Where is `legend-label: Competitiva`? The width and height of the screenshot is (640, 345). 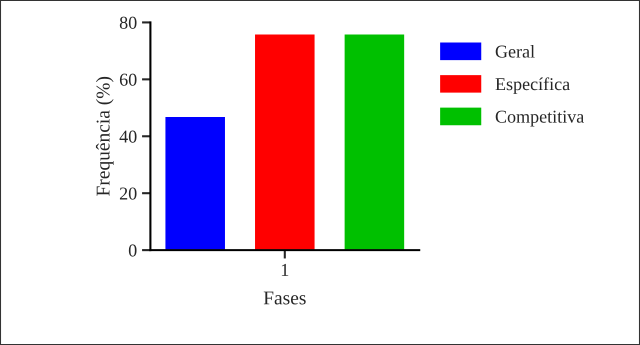
legend-label: Competitiva is located at coordinates (540, 118).